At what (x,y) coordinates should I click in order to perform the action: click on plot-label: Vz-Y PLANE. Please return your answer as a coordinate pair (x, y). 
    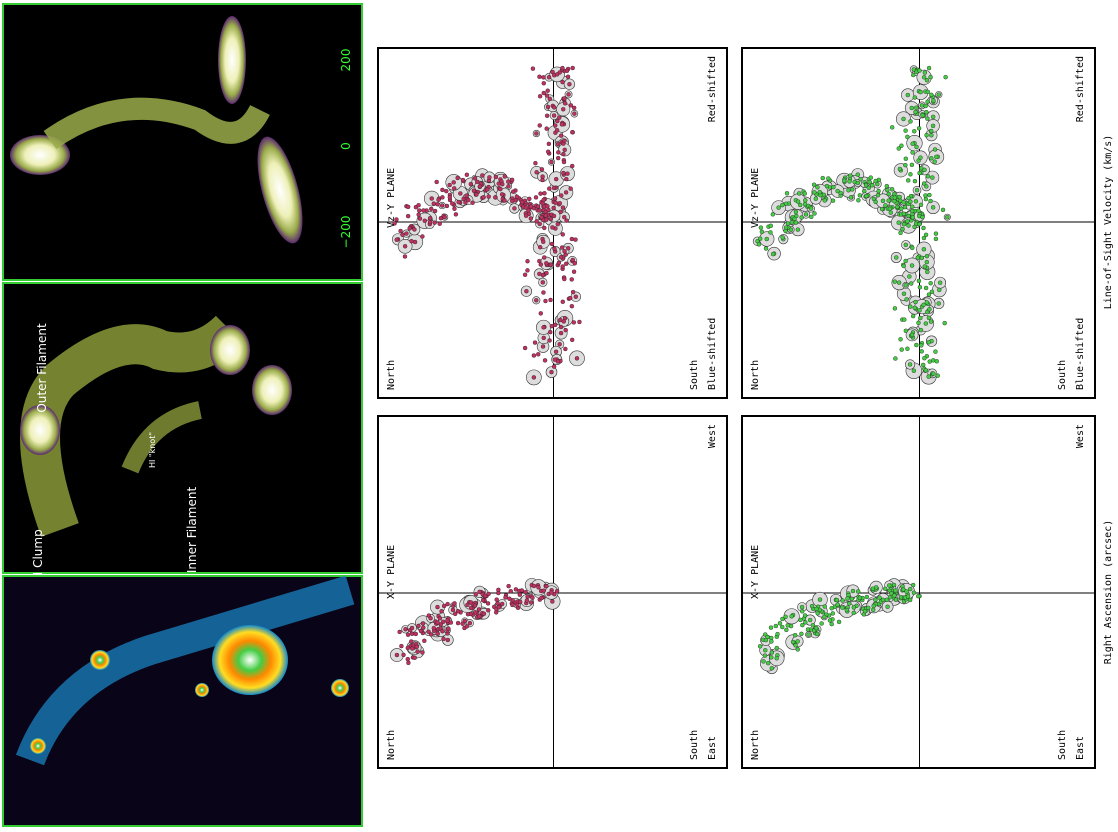
    Looking at the image, I should click on (391, 198).